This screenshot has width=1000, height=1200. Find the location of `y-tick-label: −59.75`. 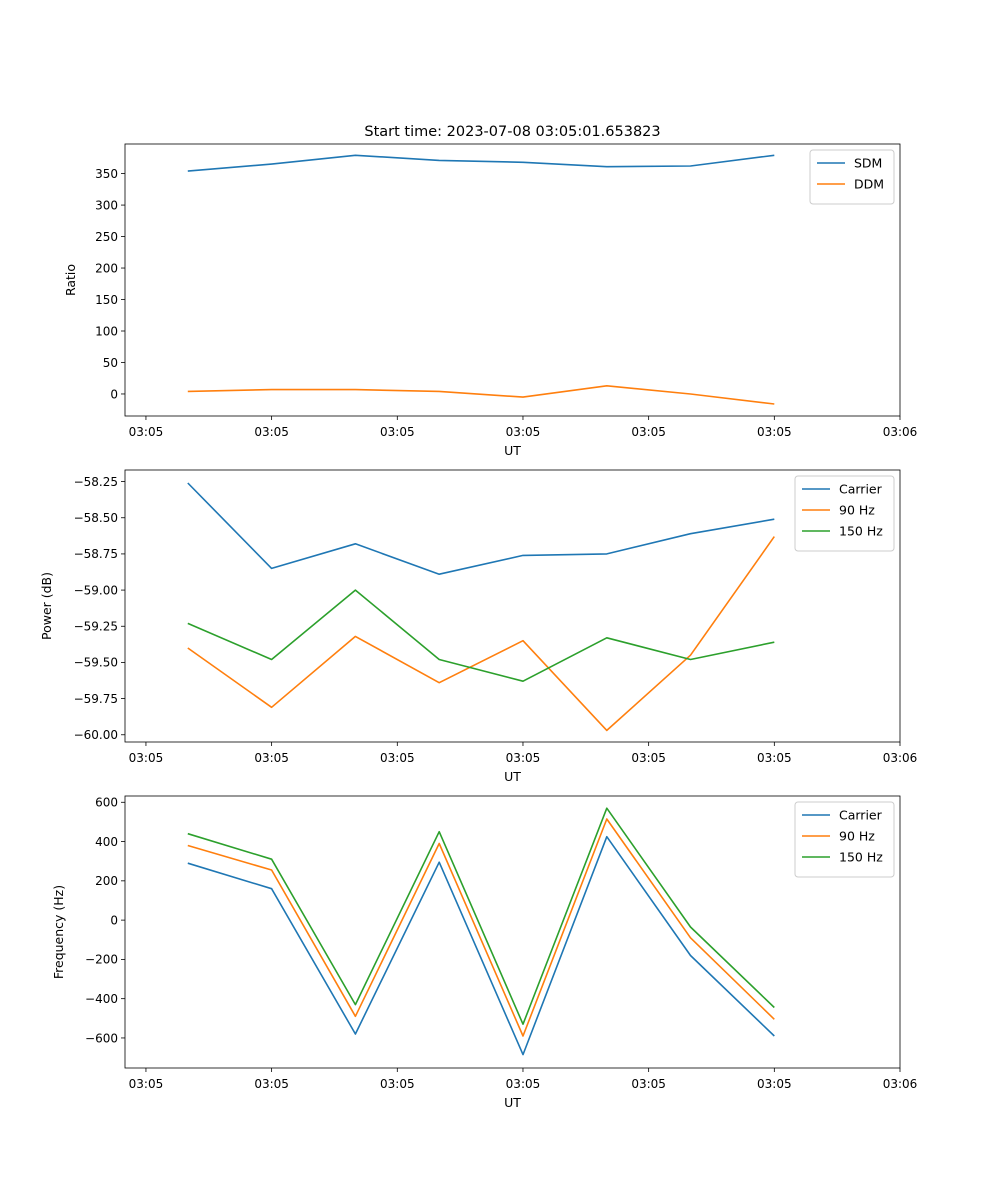

y-tick-label: −59.75 is located at coordinates (96, 699).